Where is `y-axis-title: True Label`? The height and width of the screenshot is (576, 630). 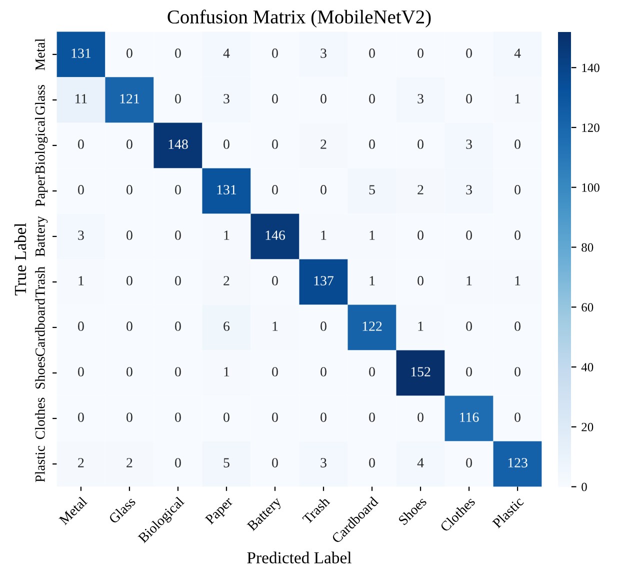
y-axis-title: True Label is located at coordinates (20, 259).